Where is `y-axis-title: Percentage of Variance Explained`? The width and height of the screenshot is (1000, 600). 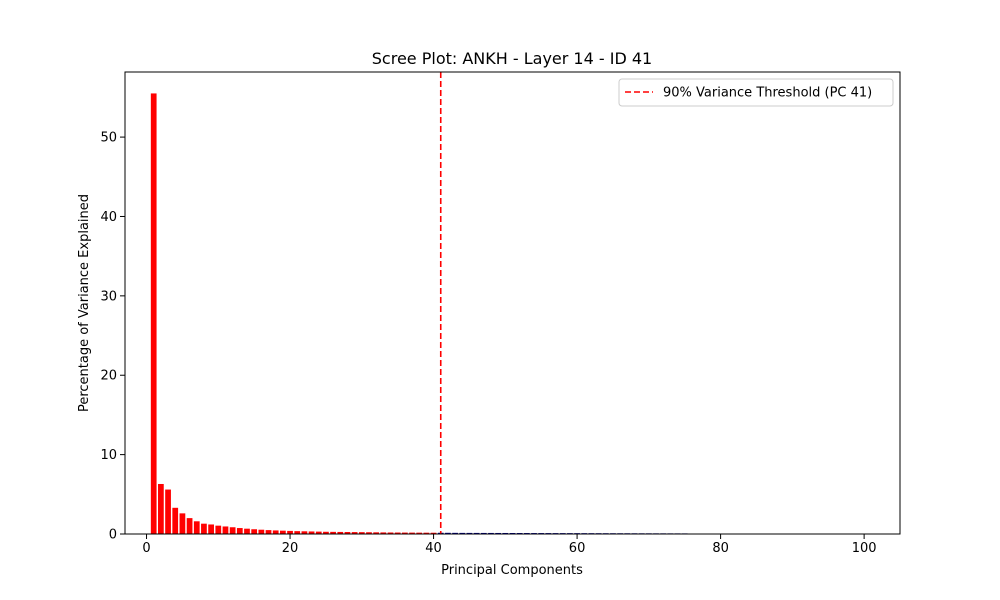
y-axis-title: Percentage of Variance Explained is located at coordinates (84, 303).